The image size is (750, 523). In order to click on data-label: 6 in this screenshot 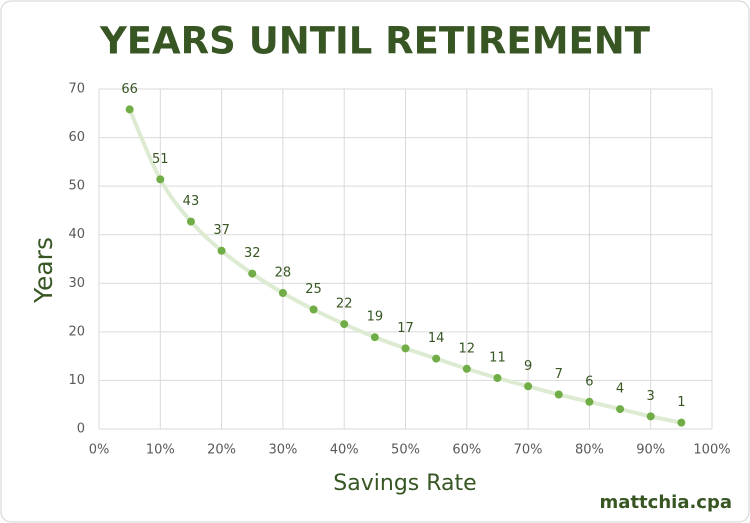, I will do `click(589, 381)`.